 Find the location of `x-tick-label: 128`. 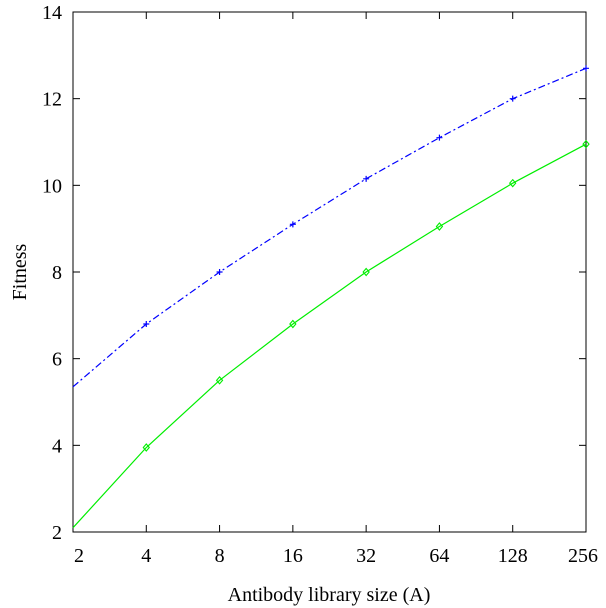

x-tick-label: 128 is located at coordinates (513, 556).